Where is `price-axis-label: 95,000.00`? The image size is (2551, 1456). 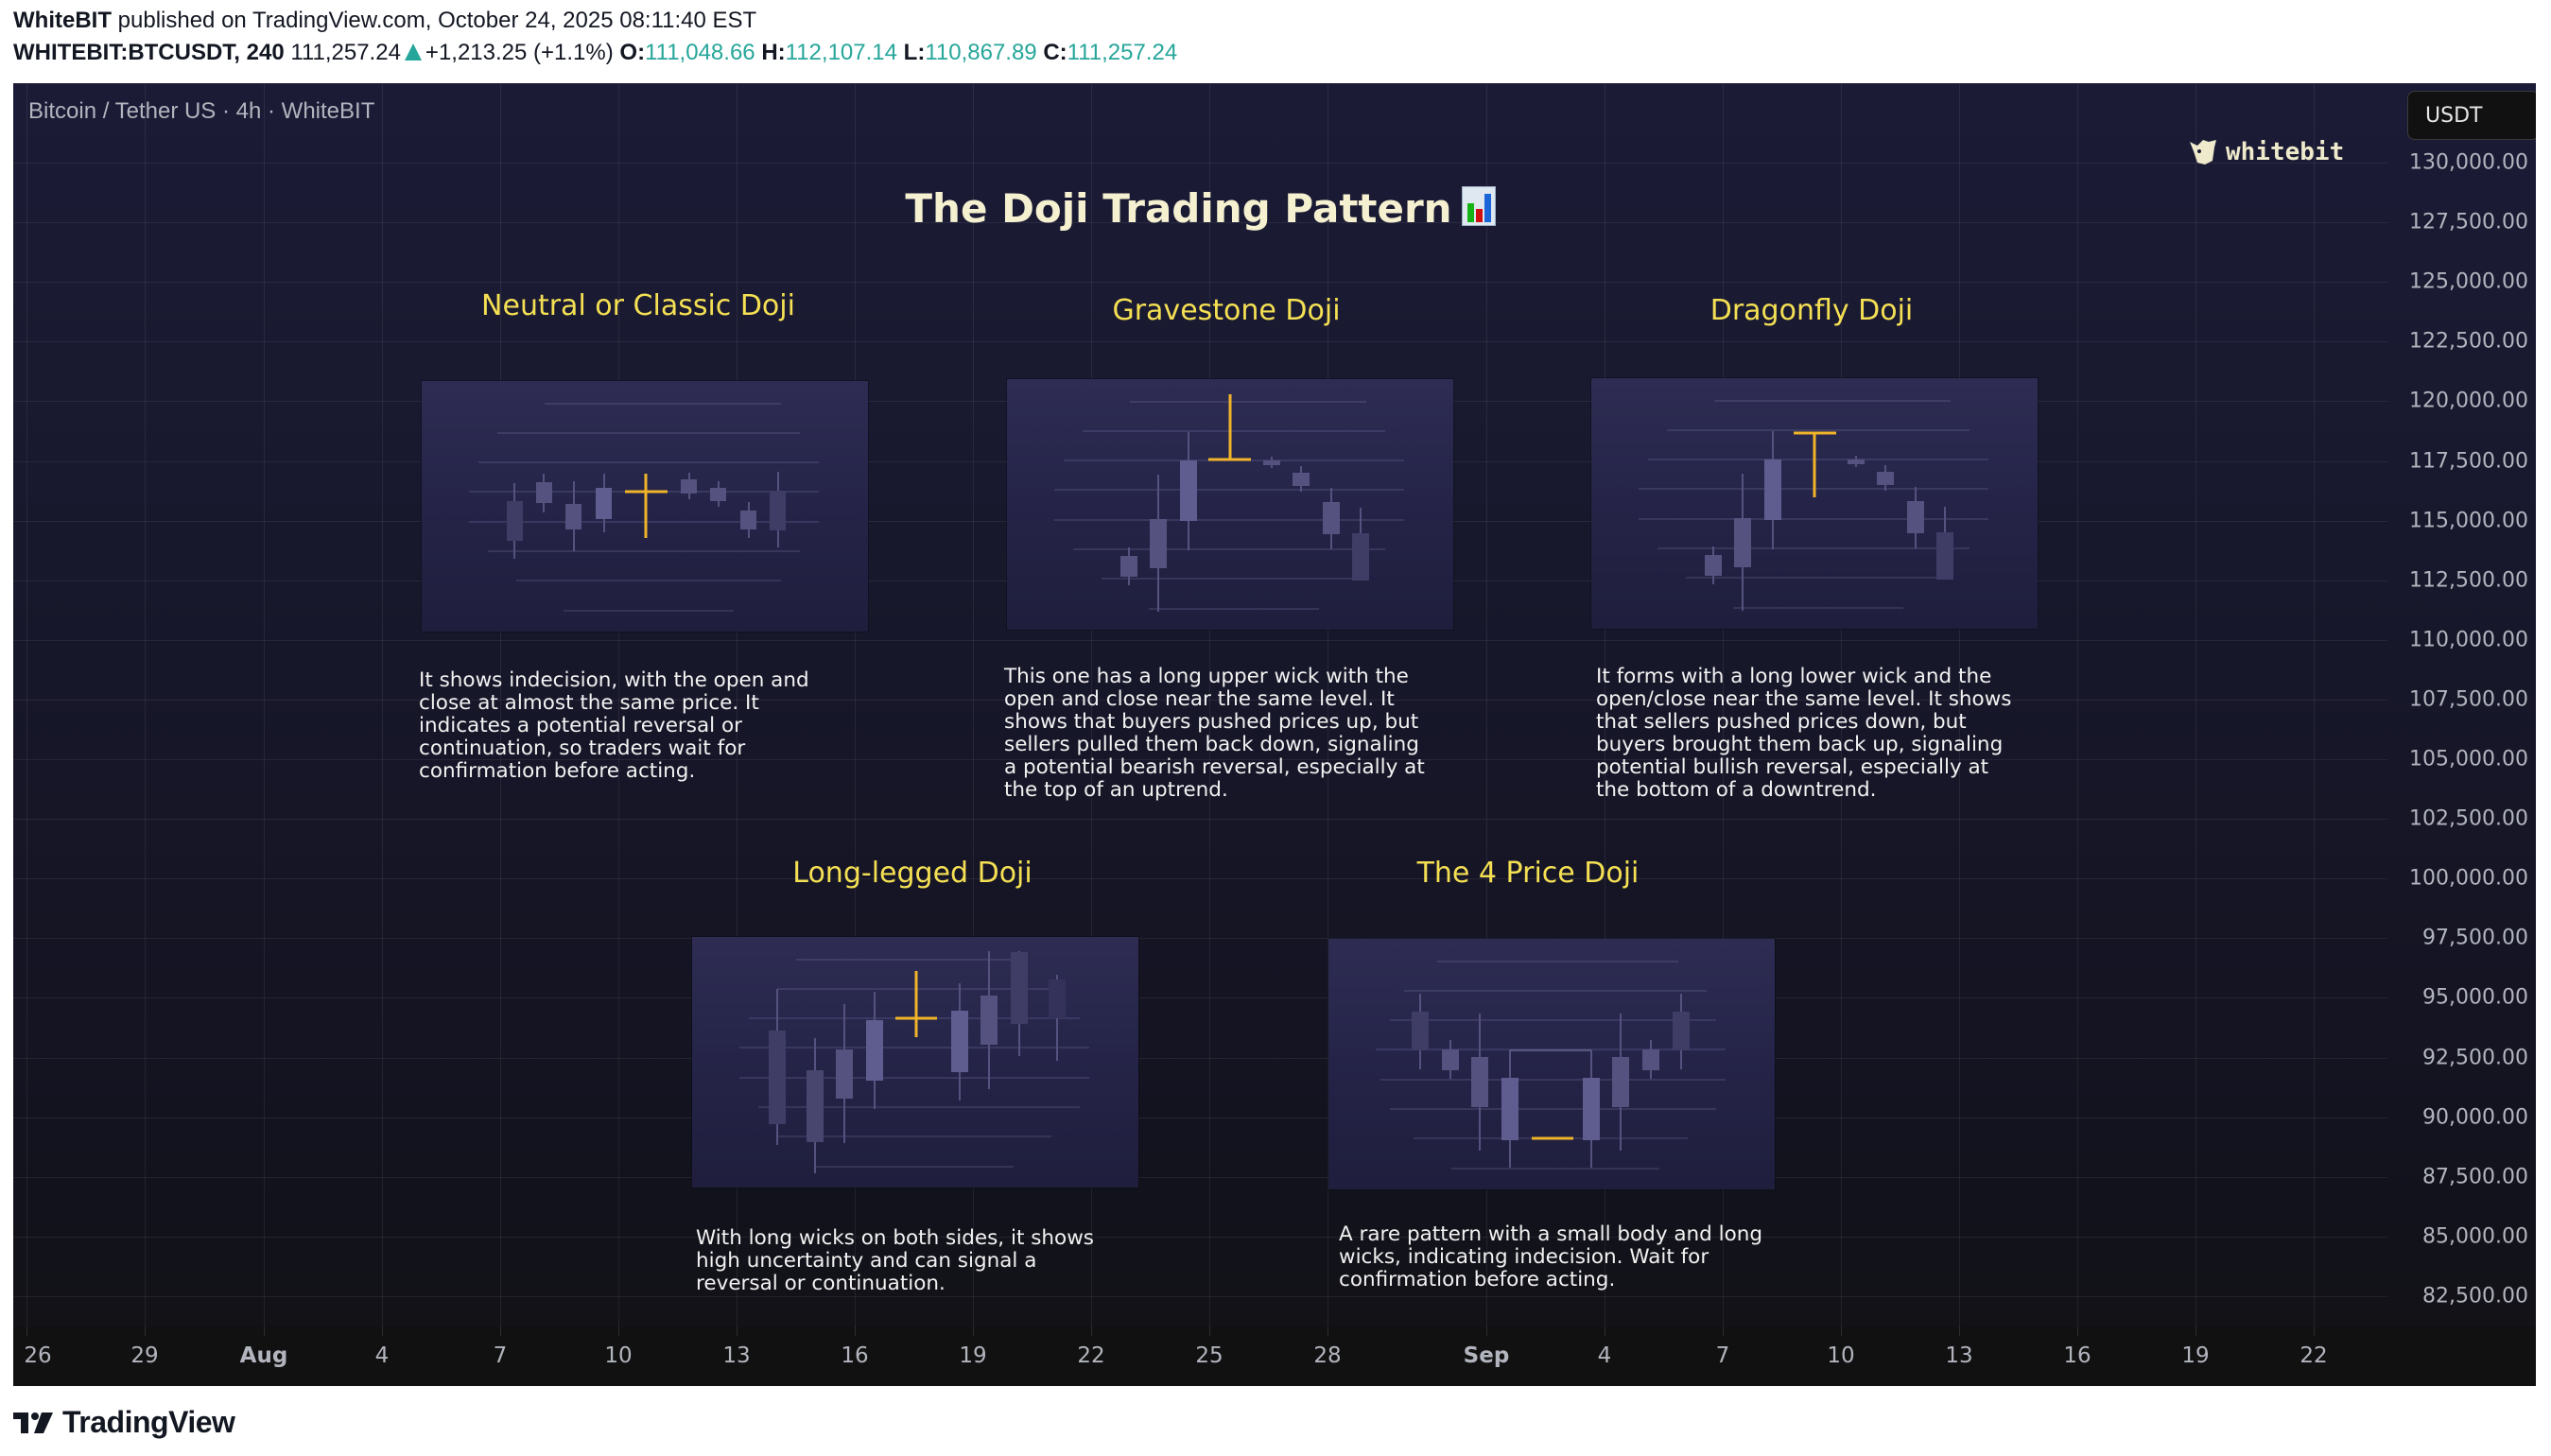
price-axis-label: 95,000.00 is located at coordinates (2475, 997).